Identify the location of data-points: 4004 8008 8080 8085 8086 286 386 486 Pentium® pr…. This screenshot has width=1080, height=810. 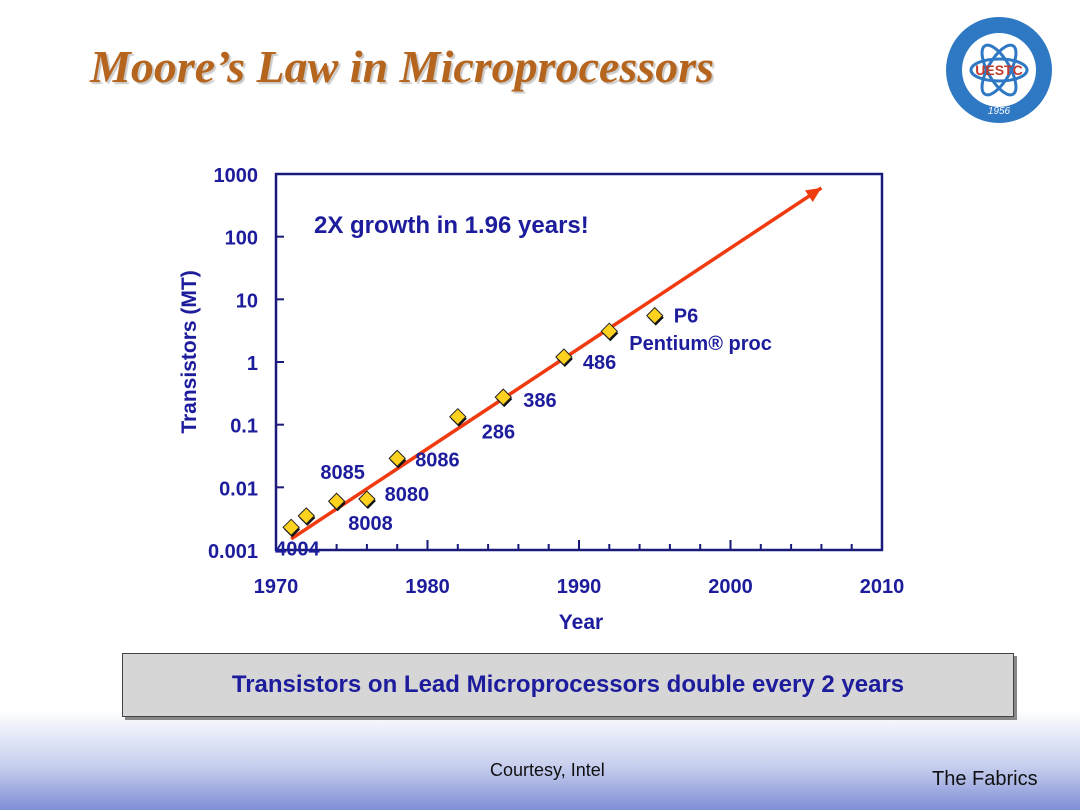
(523, 433).